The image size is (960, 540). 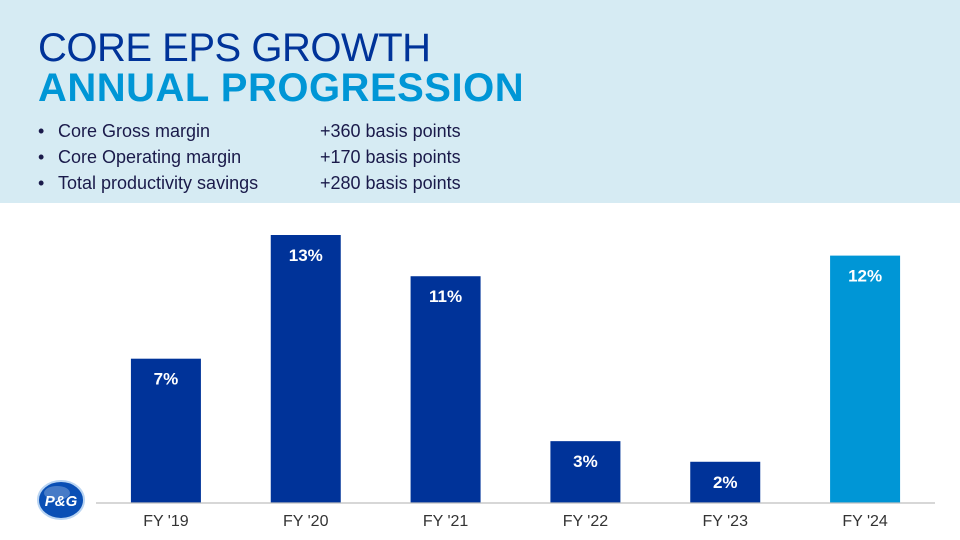 I want to click on metric-value: +360 basis points, so click(x=390, y=131).